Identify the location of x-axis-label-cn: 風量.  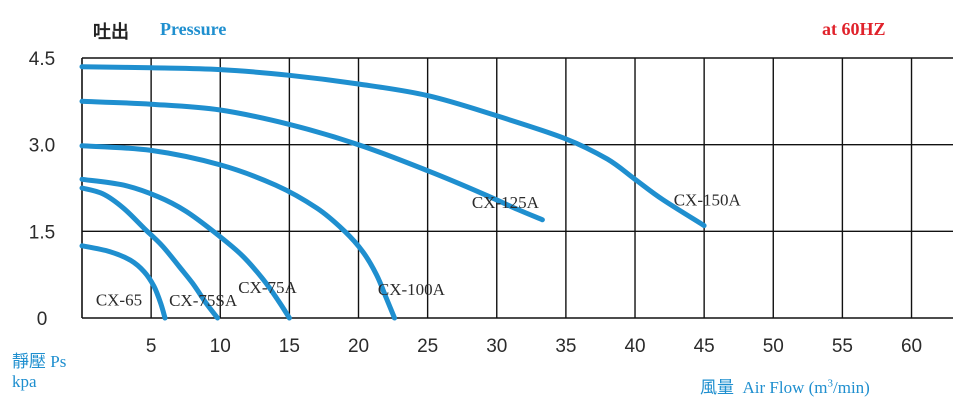
(717, 387).